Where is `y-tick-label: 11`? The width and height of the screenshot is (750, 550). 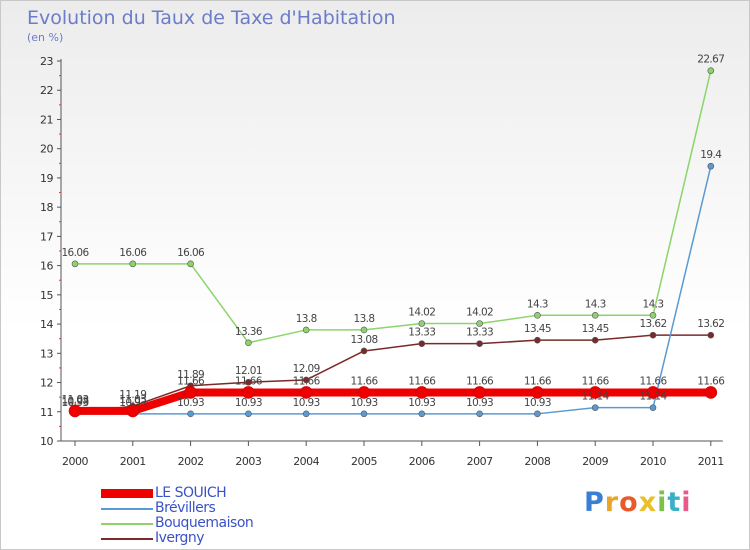 y-tick-label: 11 is located at coordinates (46, 412).